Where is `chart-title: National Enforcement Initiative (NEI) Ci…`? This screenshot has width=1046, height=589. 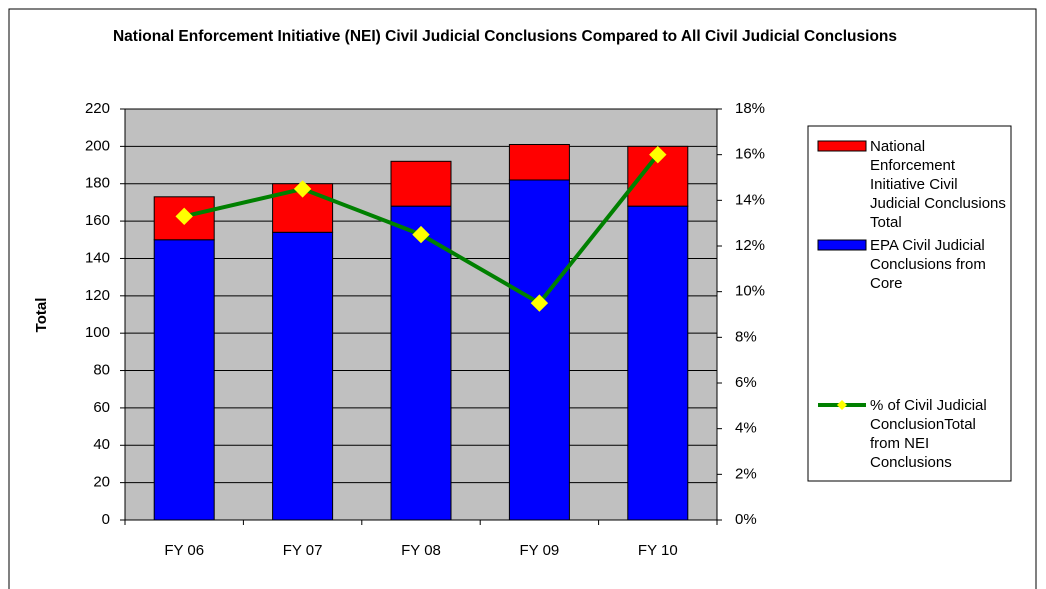
chart-title: National Enforcement Initiative (NEI) Ci… is located at coordinates (505, 36).